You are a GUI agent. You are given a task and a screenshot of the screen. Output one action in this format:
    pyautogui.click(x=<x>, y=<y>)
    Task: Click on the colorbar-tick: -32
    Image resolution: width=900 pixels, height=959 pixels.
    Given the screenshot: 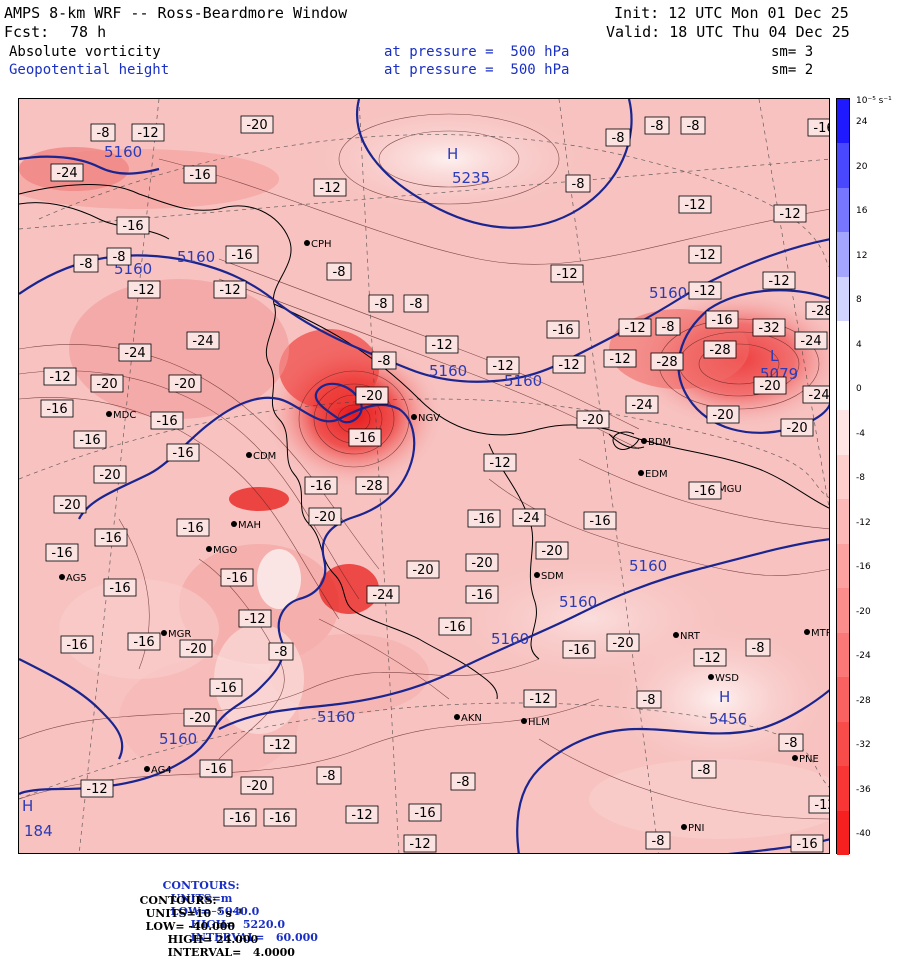 What is the action you would take?
    pyautogui.click(x=863, y=745)
    